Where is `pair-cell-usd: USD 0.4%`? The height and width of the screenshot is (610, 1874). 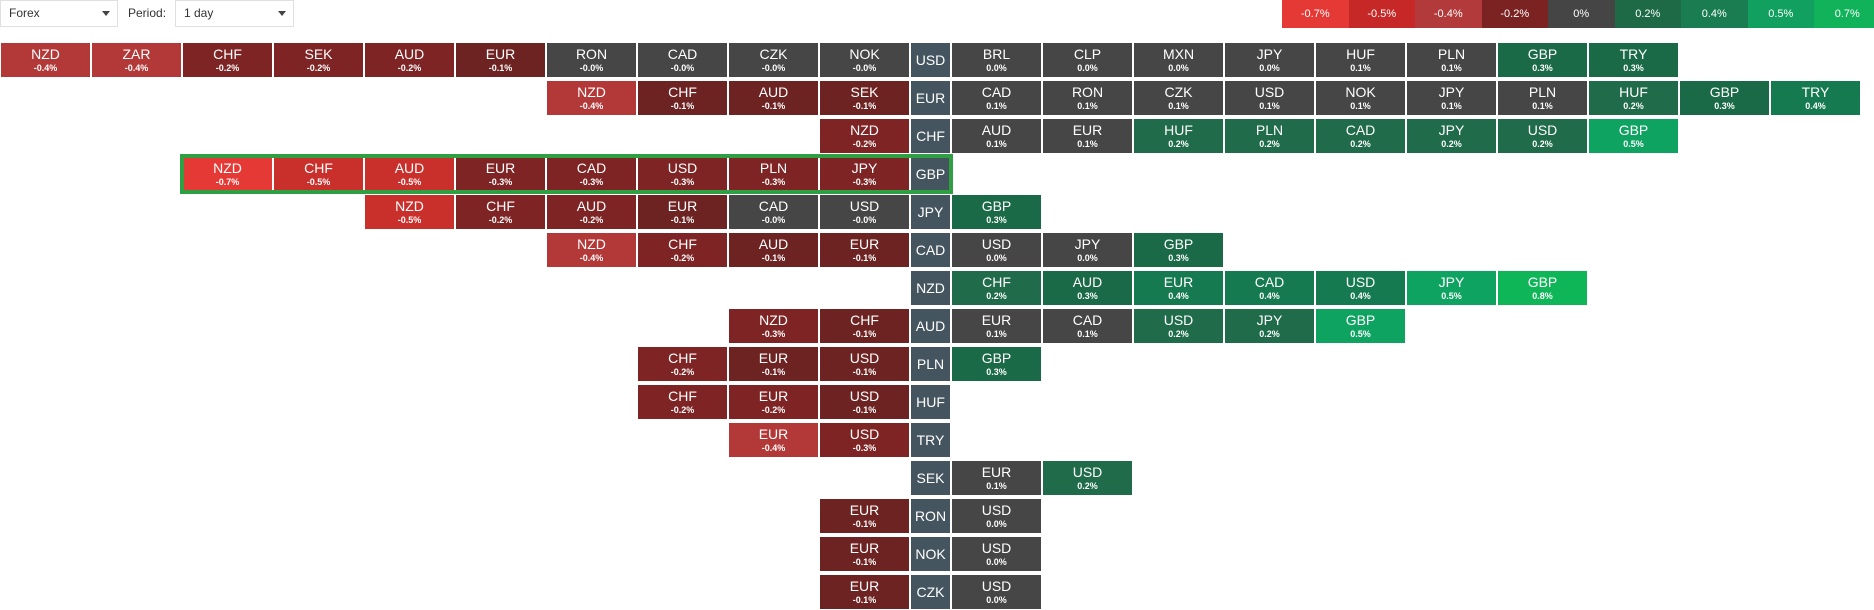 pair-cell-usd: USD 0.4% is located at coordinates (1360, 288).